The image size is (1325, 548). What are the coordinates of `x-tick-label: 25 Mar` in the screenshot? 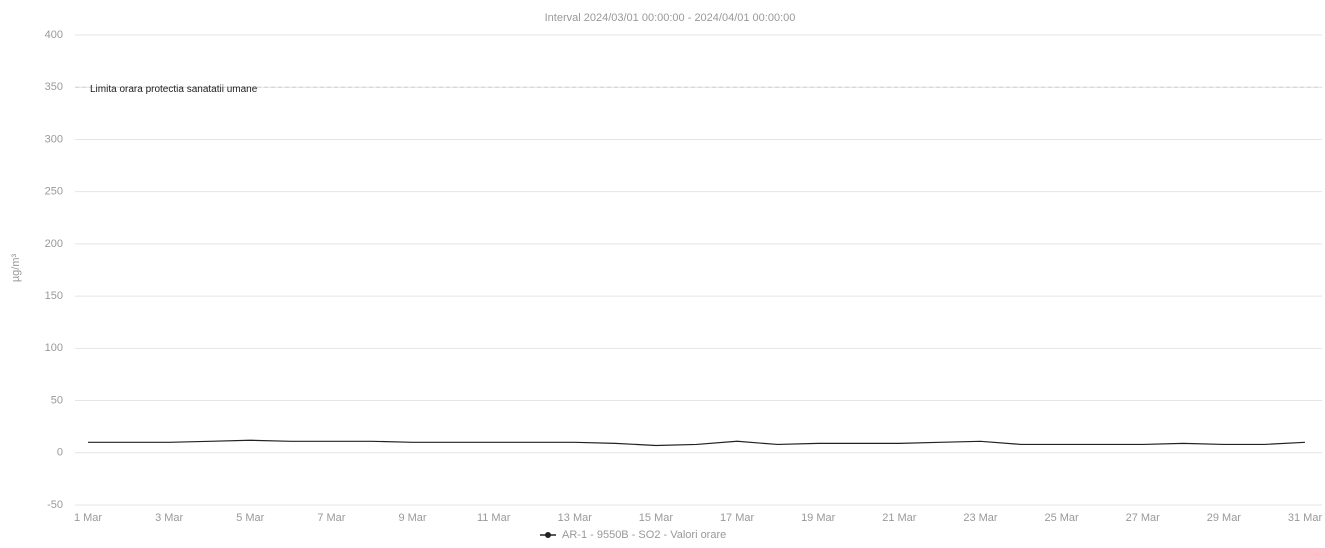 It's located at (1061, 518).